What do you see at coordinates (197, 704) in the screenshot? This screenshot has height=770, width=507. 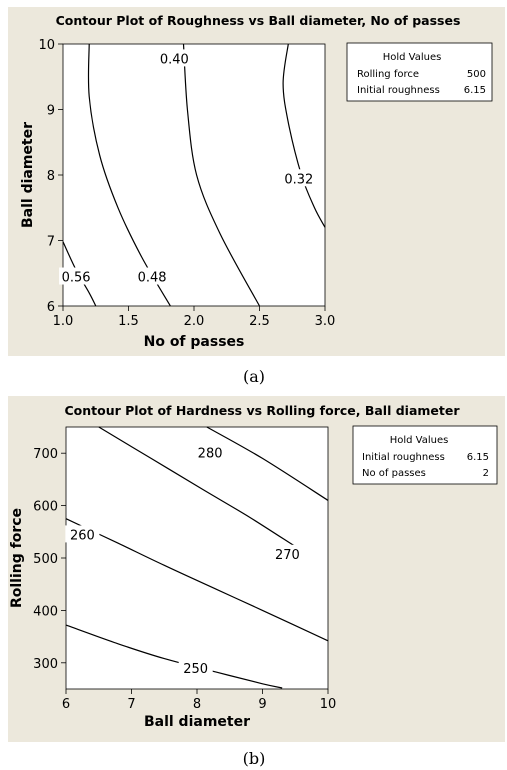 I see `x-tick-label: 8` at bounding box center [197, 704].